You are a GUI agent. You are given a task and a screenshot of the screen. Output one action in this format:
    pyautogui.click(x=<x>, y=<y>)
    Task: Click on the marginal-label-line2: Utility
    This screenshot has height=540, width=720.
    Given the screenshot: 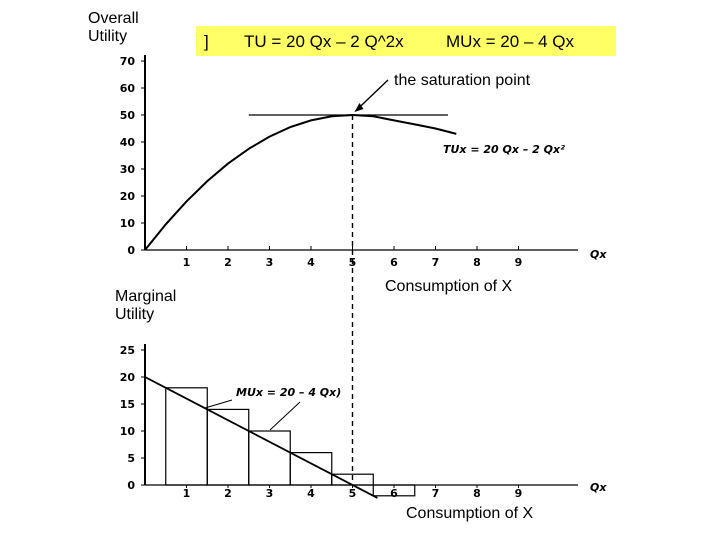 What is the action you would take?
    pyautogui.click(x=135, y=314)
    